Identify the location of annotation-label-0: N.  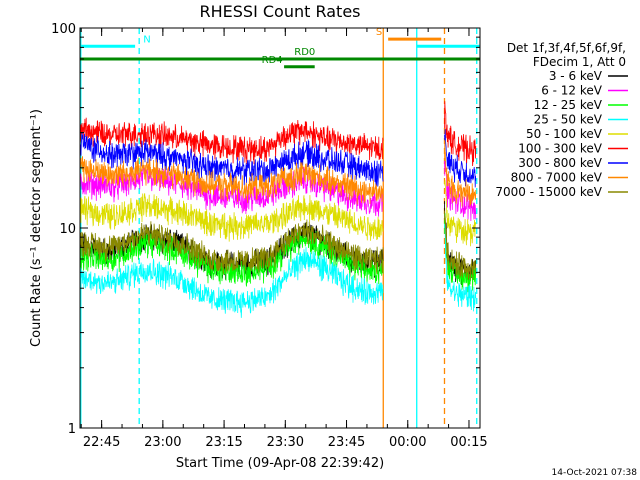
(146, 39).